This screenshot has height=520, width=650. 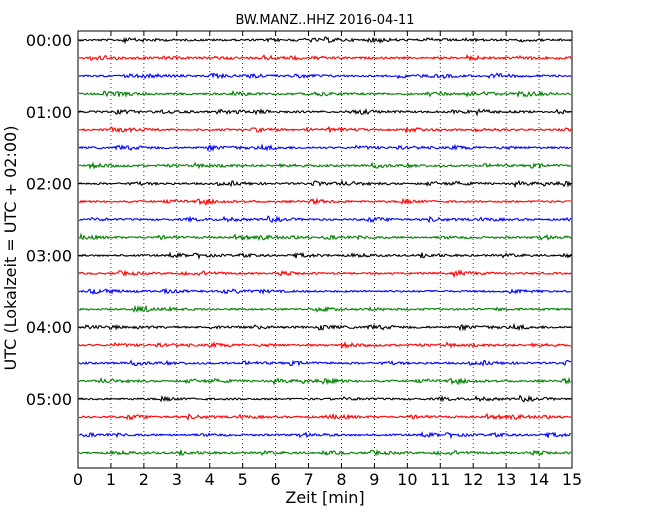 I want to click on x-tick-label: 15, so click(x=572, y=479).